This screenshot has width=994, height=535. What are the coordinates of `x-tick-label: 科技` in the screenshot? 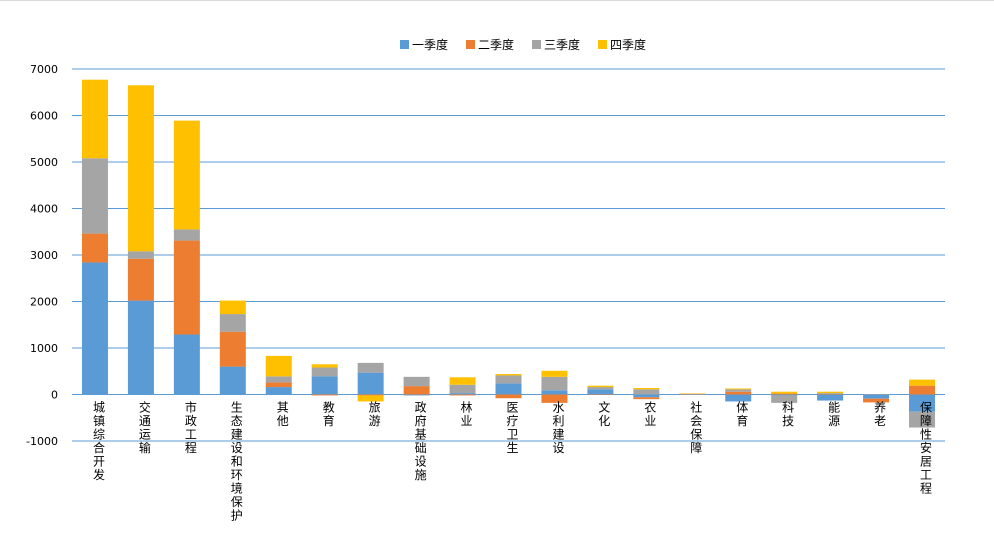 It's located at (788, 415).